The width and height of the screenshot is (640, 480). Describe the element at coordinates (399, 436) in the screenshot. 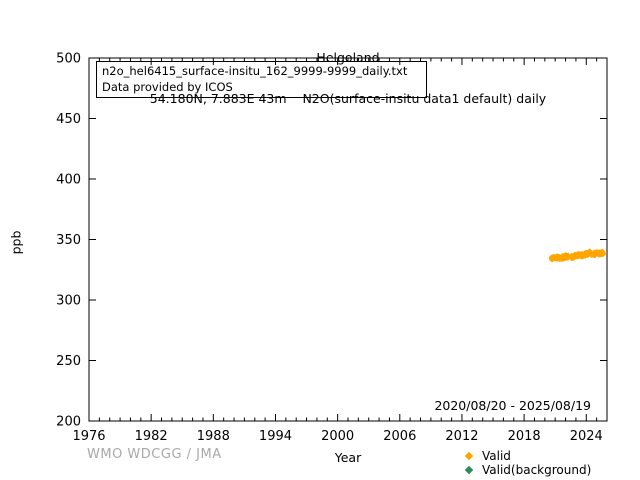

I see `x-tick-label: 2006` at that location.